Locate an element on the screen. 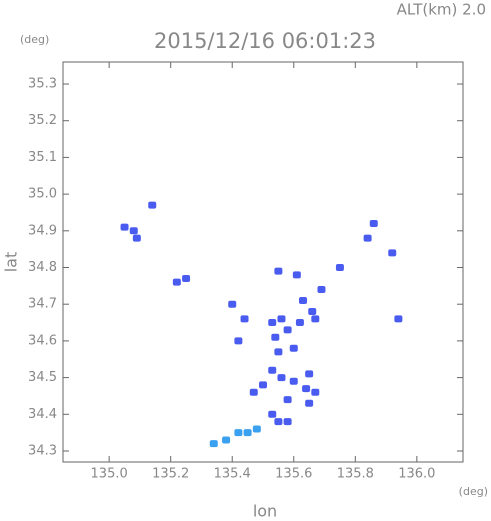 The height and width of the screenshot is (521, 491). x-tick-label: 135.8 is located at coordinates (355, 474).